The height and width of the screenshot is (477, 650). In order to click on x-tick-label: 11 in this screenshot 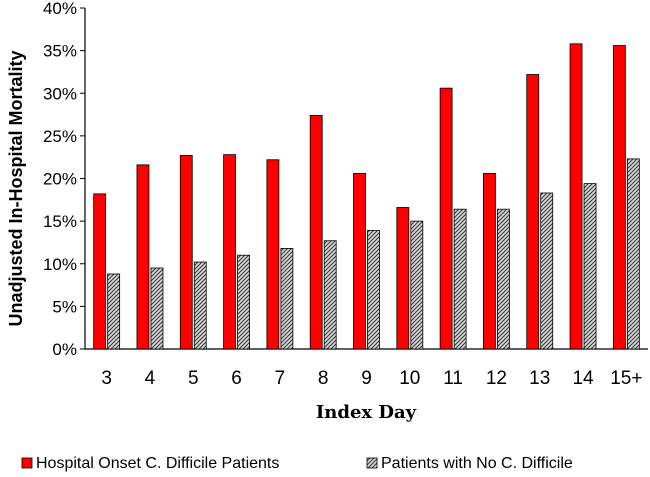, I will do `click(453, 378)`.